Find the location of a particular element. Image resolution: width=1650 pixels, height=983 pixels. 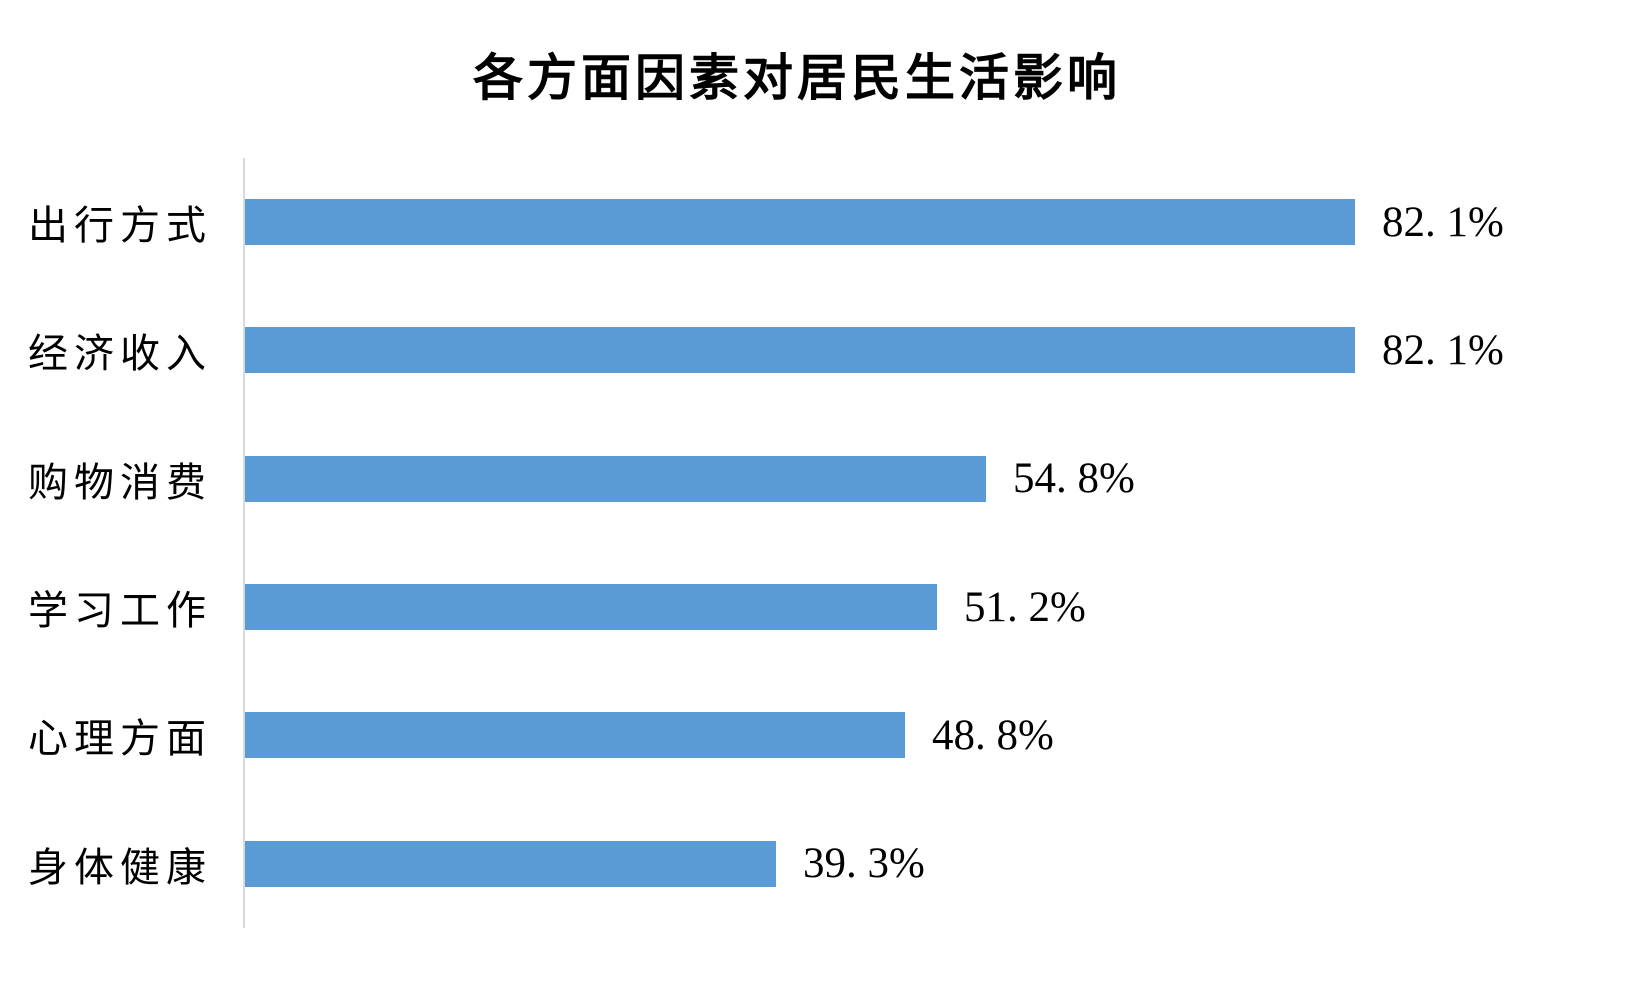

bar-row: 心理方面 48. 8% is located at coordinates (825, 735).